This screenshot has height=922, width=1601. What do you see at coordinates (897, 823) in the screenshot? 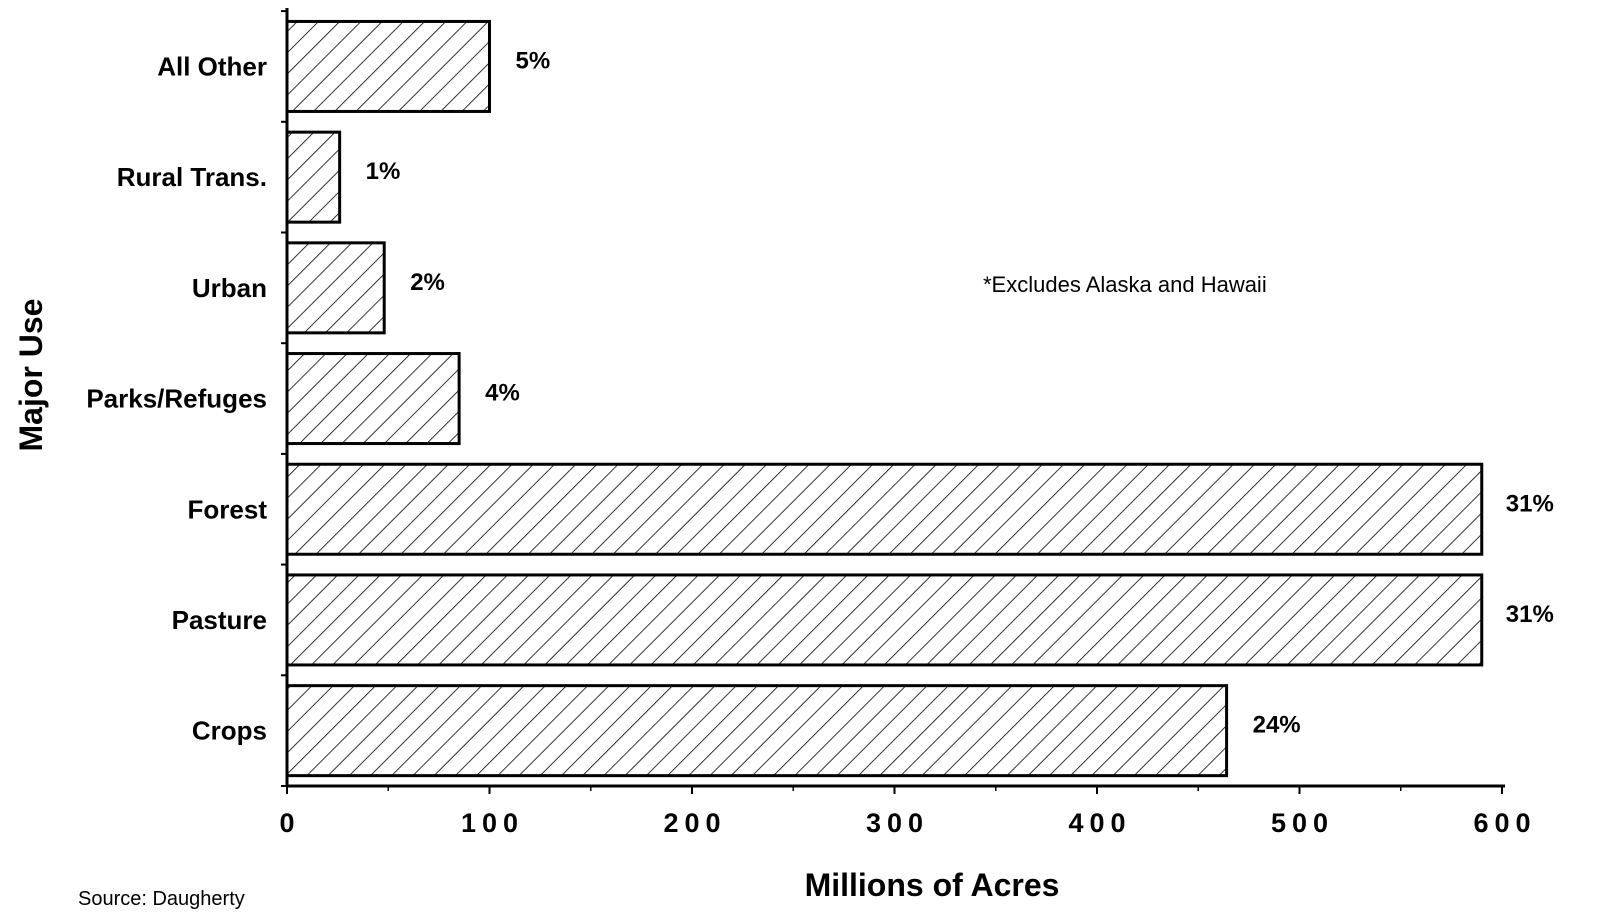
I see `x-tick-label: 300` at bounding box center [897, 823].